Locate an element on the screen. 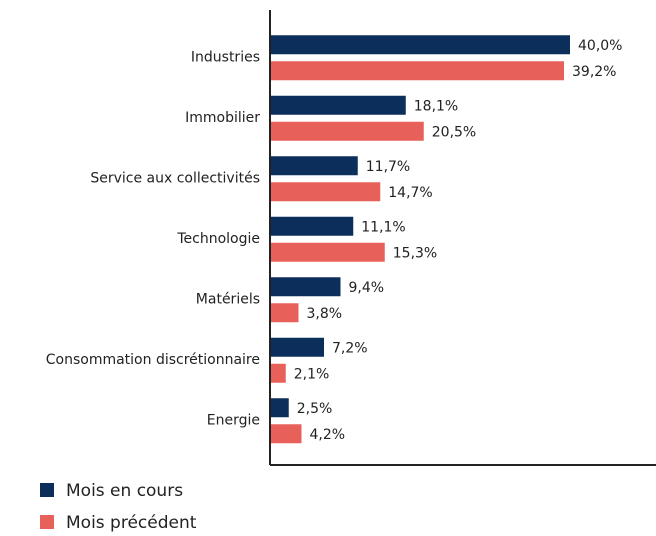 This screenshot has height=536, width=656. value-label: 39,2% is located at coordinates (594, 72).